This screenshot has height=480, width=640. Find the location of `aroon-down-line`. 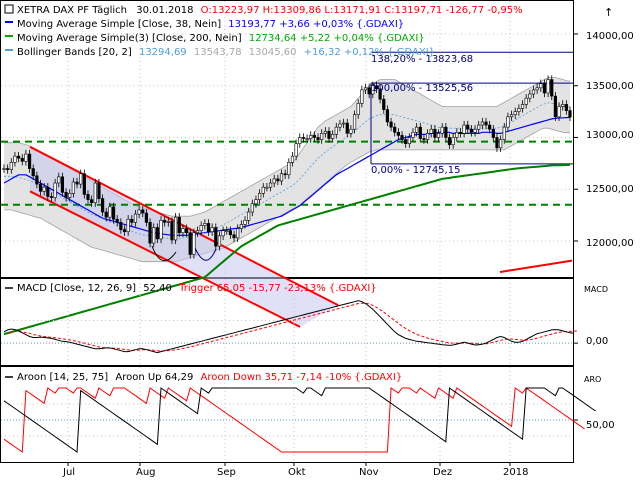

aroon-down-line is located at coordinates (294, 420).